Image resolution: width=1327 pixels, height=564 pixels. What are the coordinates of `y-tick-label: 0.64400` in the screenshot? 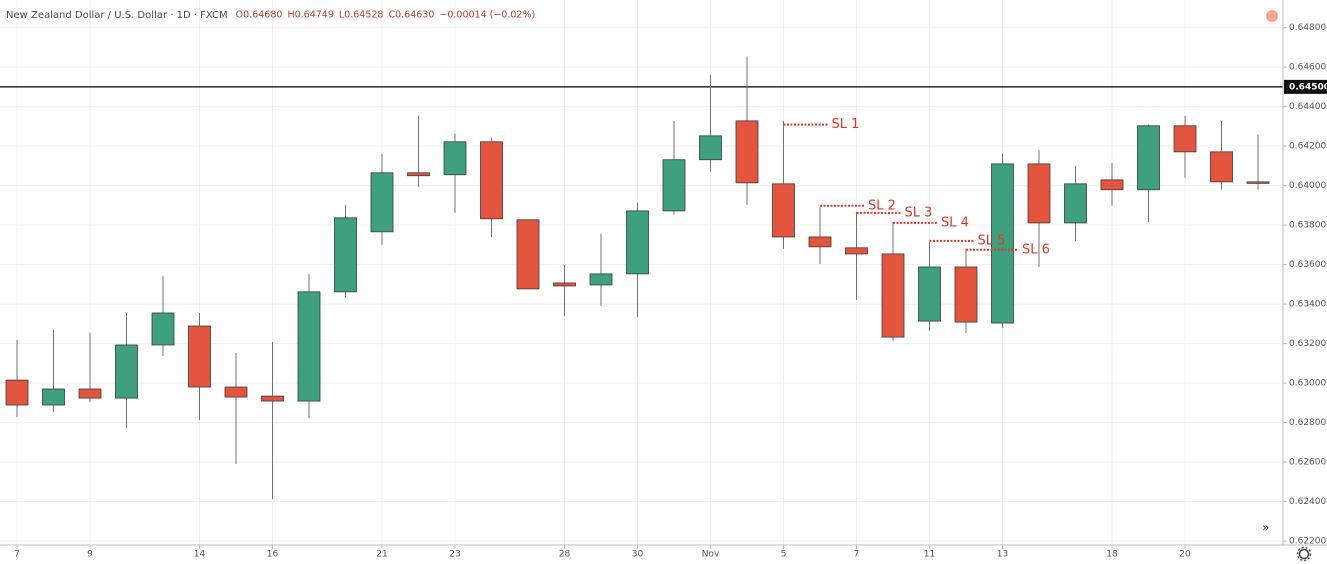 It's located at (1307, 107).